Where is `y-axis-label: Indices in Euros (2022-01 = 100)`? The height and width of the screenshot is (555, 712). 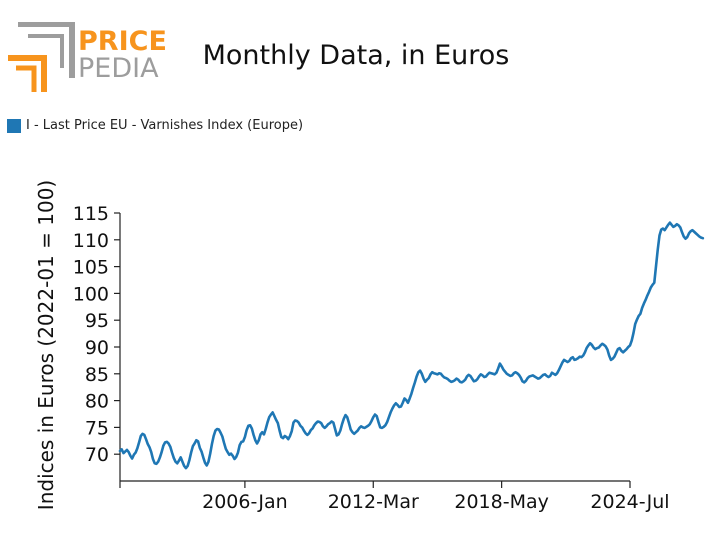
y-axis-label: Indices in Euros (2022-01 = 100) is located at coordinates (46, 345).